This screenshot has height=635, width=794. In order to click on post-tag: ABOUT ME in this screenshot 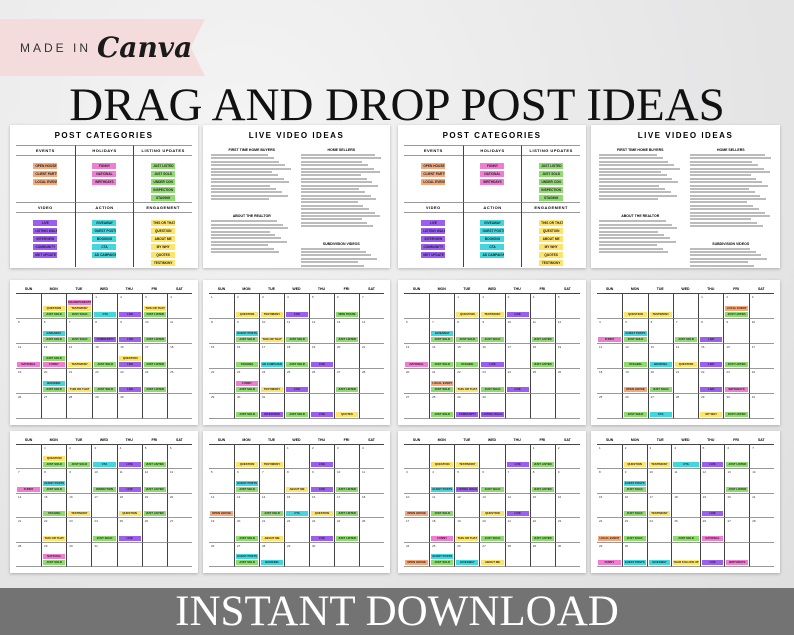, I will do `click(297, 489)`.